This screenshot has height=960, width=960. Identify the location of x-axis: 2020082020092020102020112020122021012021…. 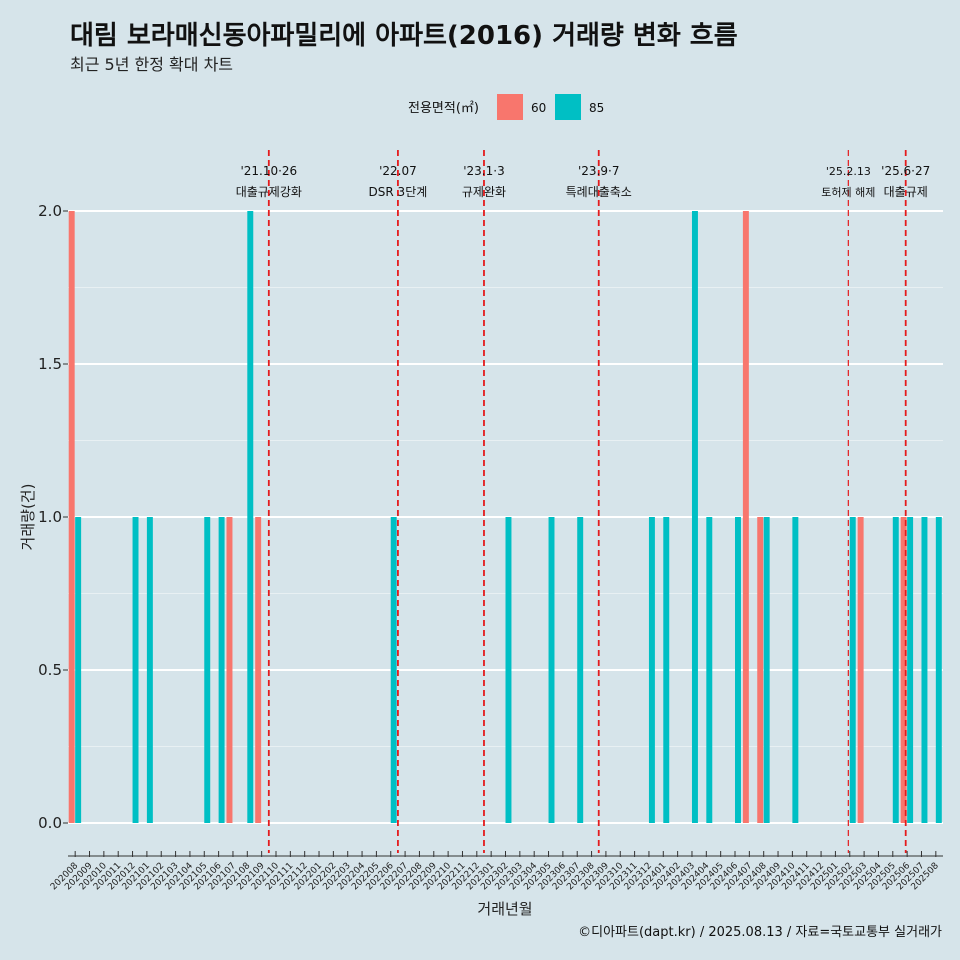
(496, 871).